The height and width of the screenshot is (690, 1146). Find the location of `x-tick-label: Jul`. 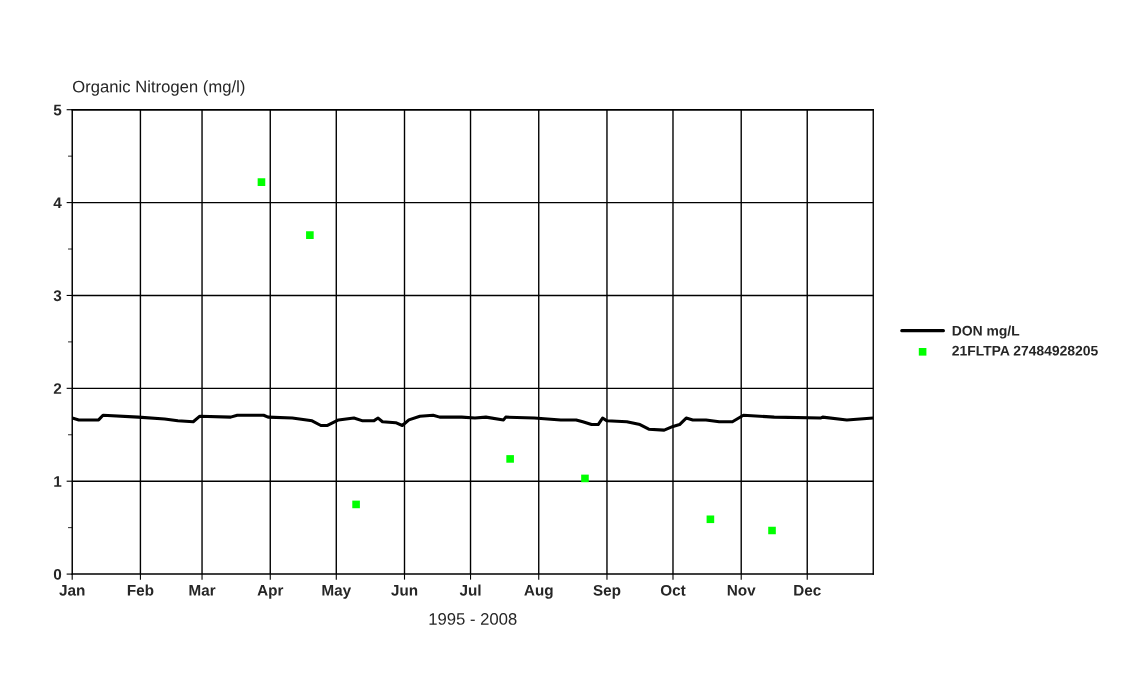

x-tick-label: Jul is located at coordinates (470, 590).